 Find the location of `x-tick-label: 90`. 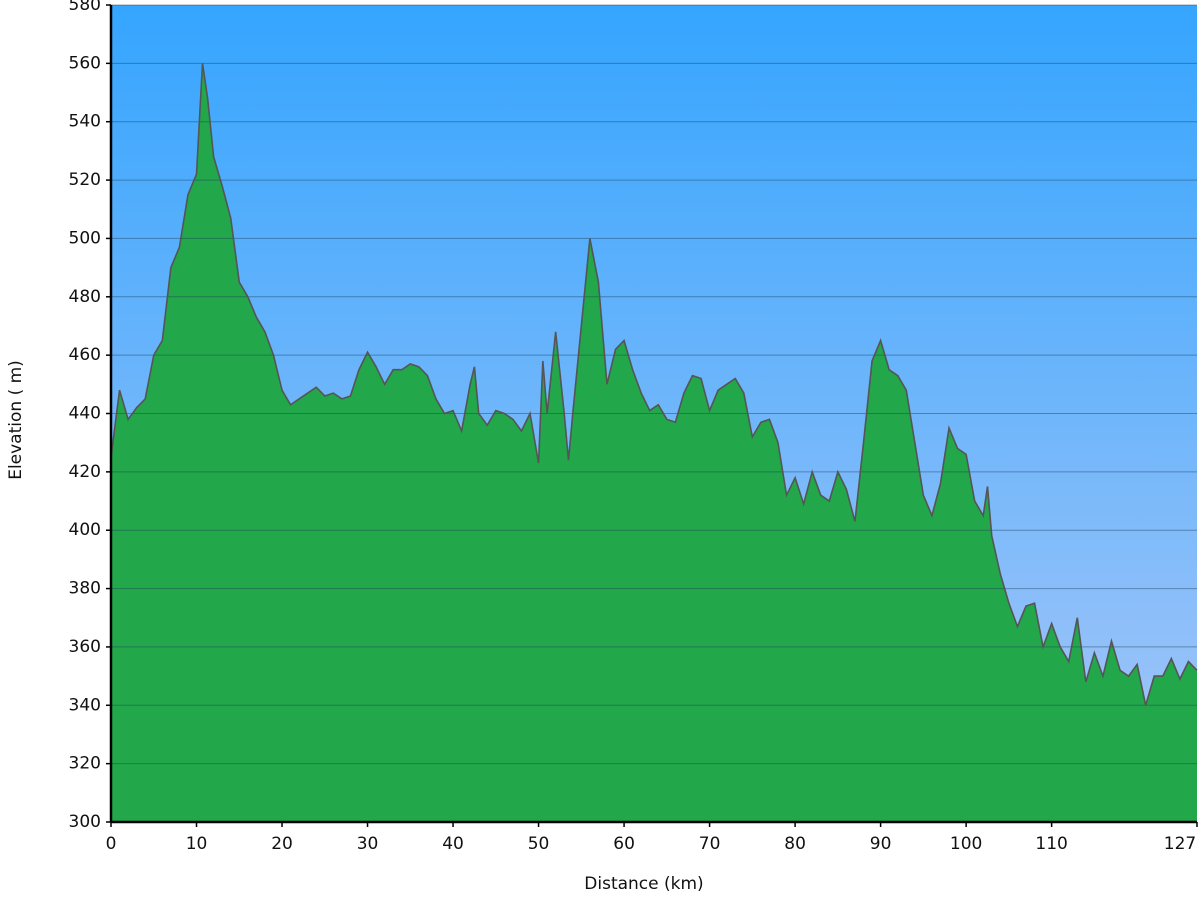

x-tick-label: 90 is located at coordinates (881, 844).